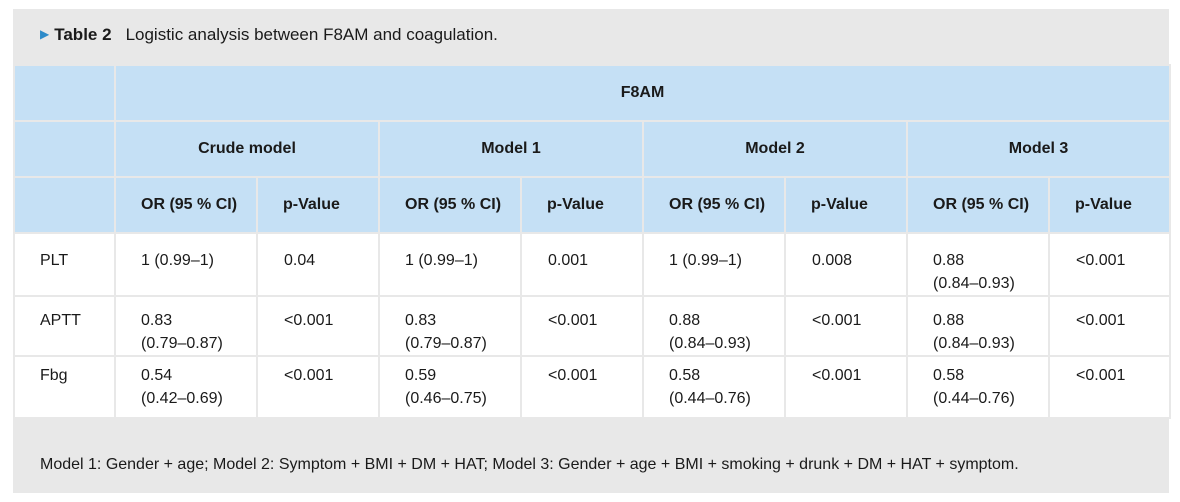 This screenshot has width=1180, height=502. Describe the element at coordinates (64, 387) in the screenshot. I see `row-label: Fbg` at that location.